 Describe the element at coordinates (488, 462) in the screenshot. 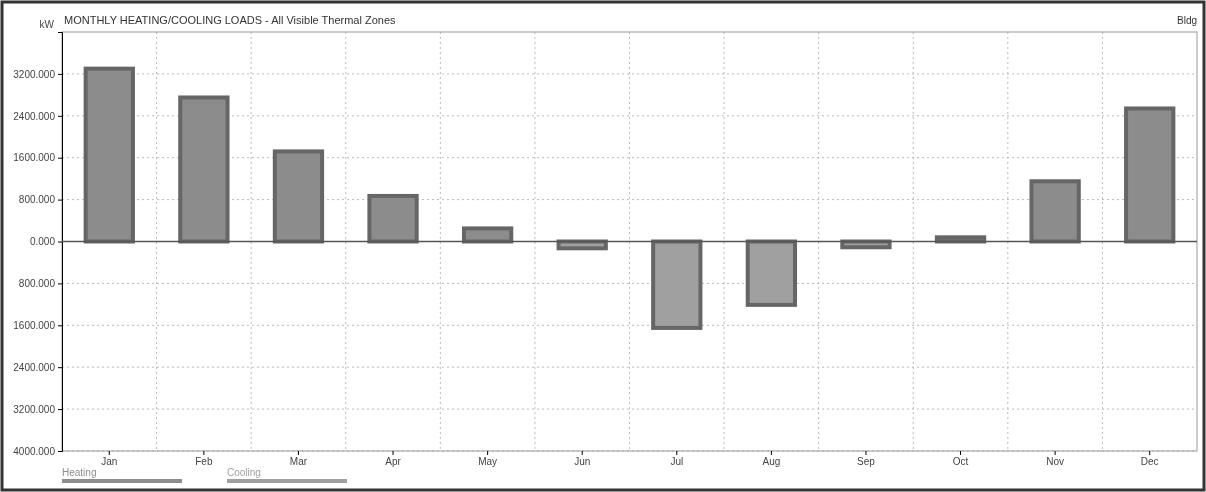

I see `x-tick-label: May` at that location.